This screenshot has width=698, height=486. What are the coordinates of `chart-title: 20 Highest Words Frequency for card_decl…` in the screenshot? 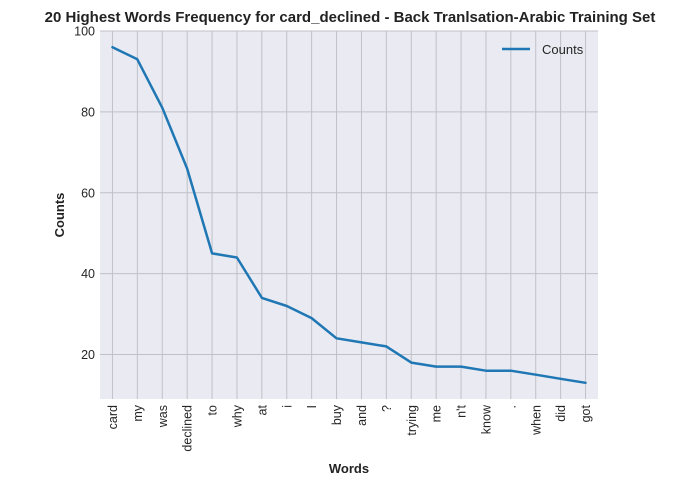 It's located at (350, 17).